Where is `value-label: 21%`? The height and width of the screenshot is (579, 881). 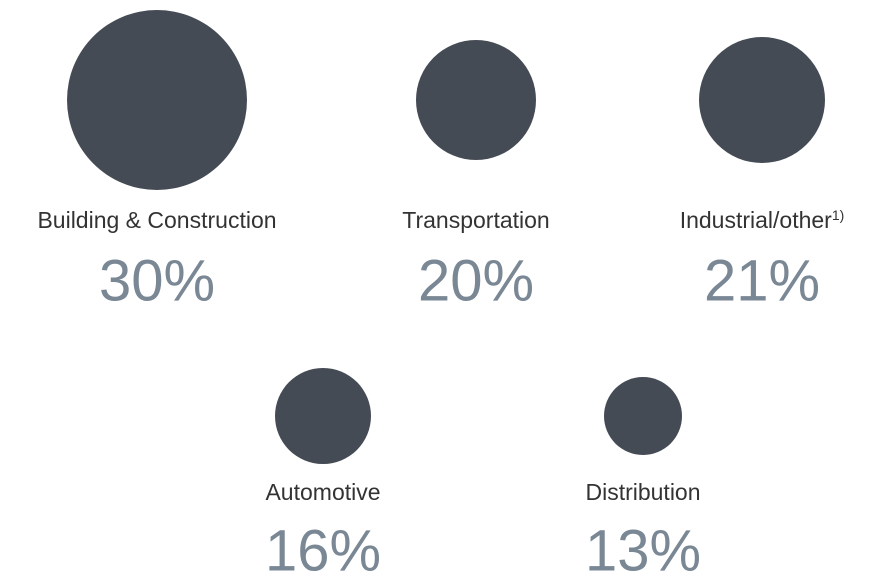 value-label: 21% is located at coordinates (762, 280).